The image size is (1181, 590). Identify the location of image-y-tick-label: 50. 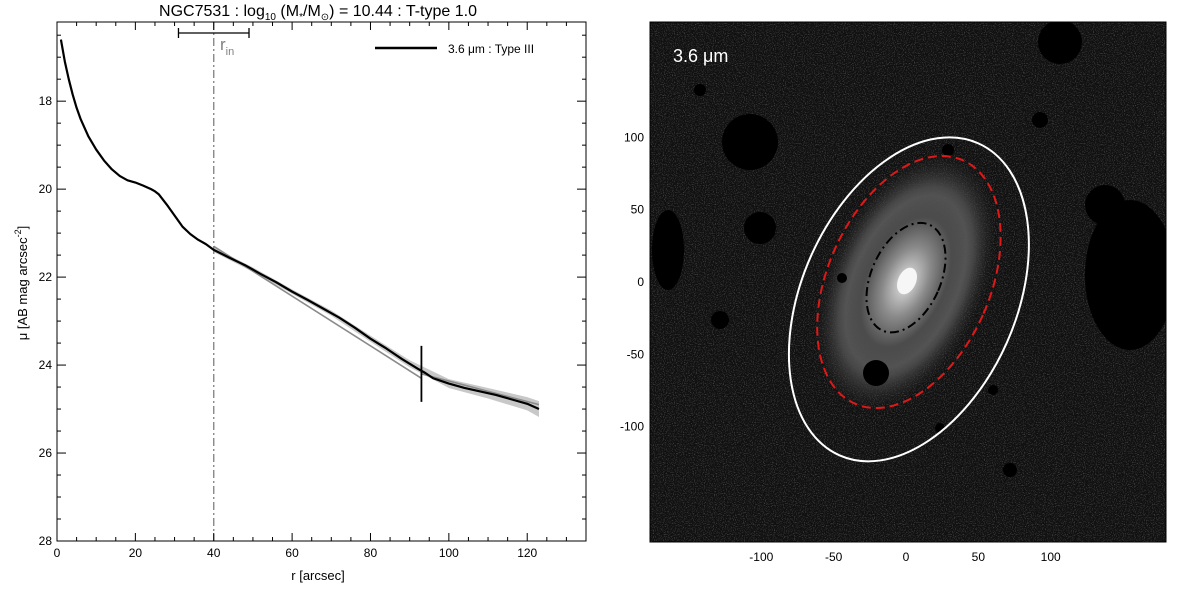
(638, 210).